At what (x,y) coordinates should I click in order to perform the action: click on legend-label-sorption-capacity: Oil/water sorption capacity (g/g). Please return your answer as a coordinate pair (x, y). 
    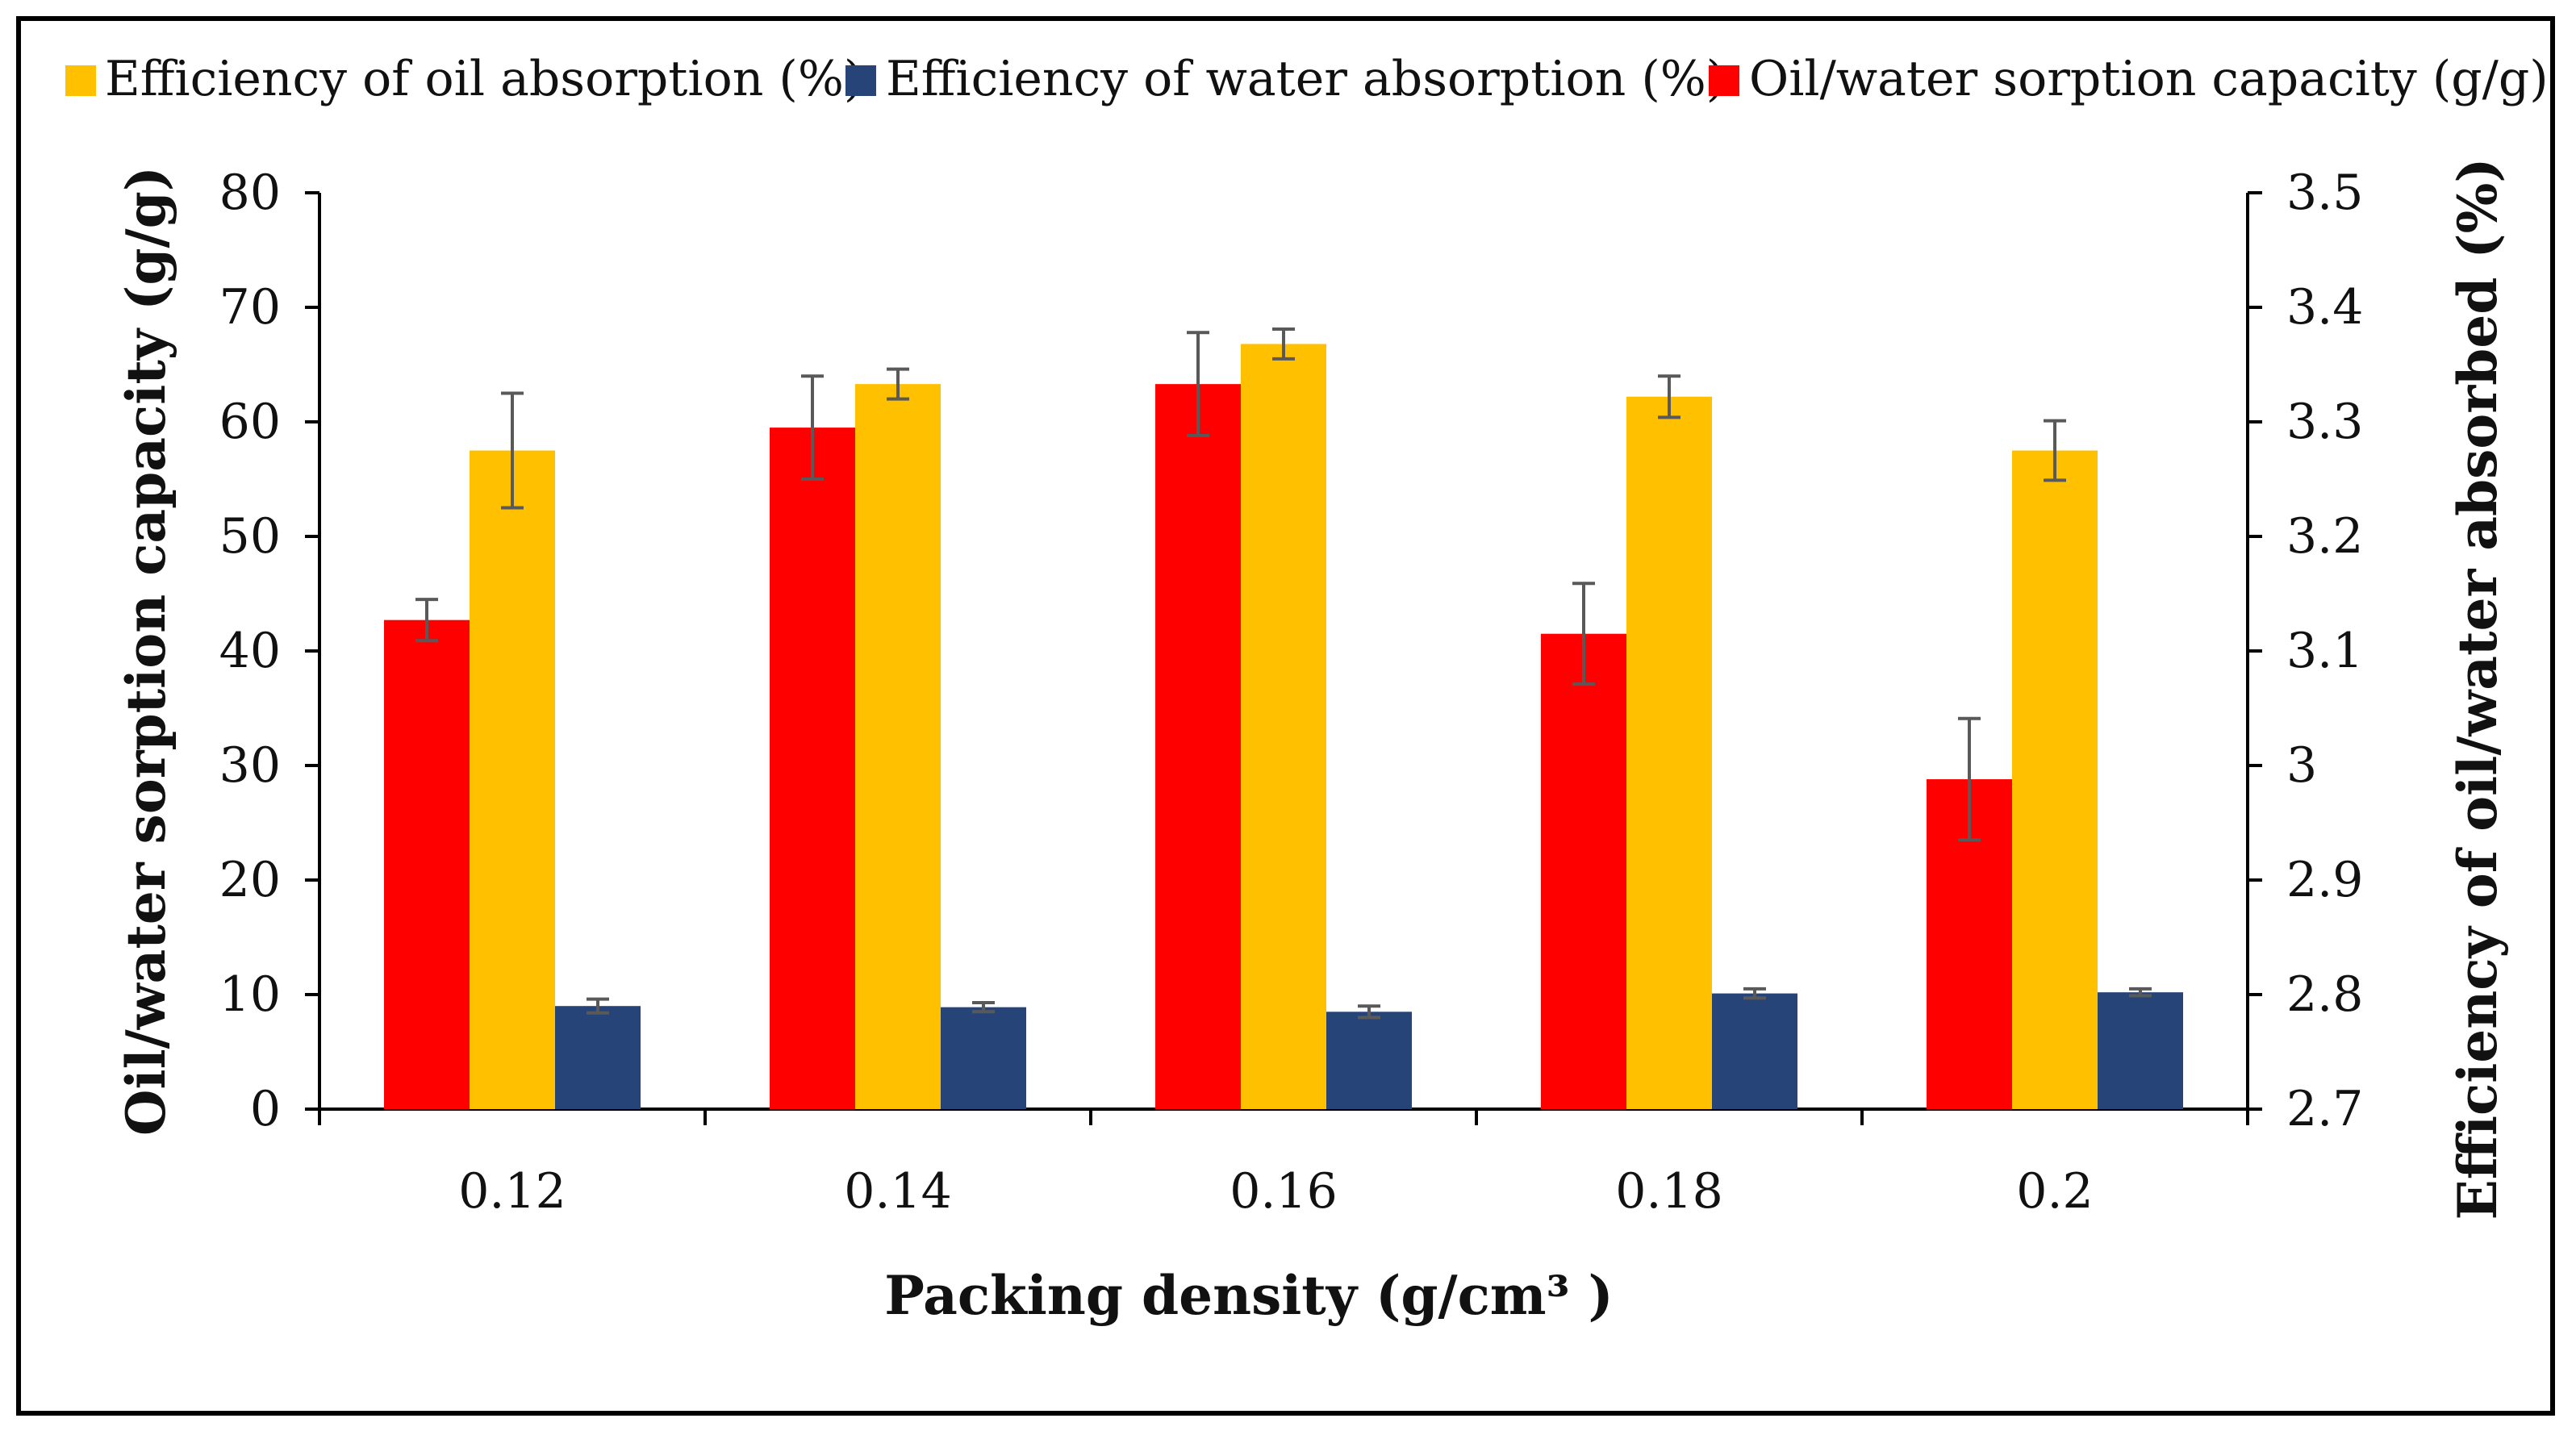
    Looking at the image, I should click on (2149, 79).